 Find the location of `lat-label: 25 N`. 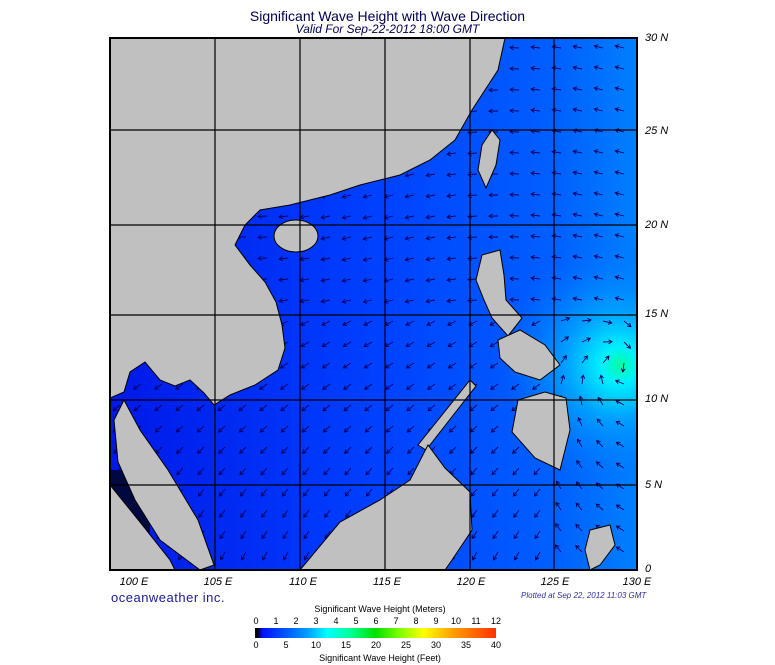

lat-label: 25 N is located at coordinates (657, 131).